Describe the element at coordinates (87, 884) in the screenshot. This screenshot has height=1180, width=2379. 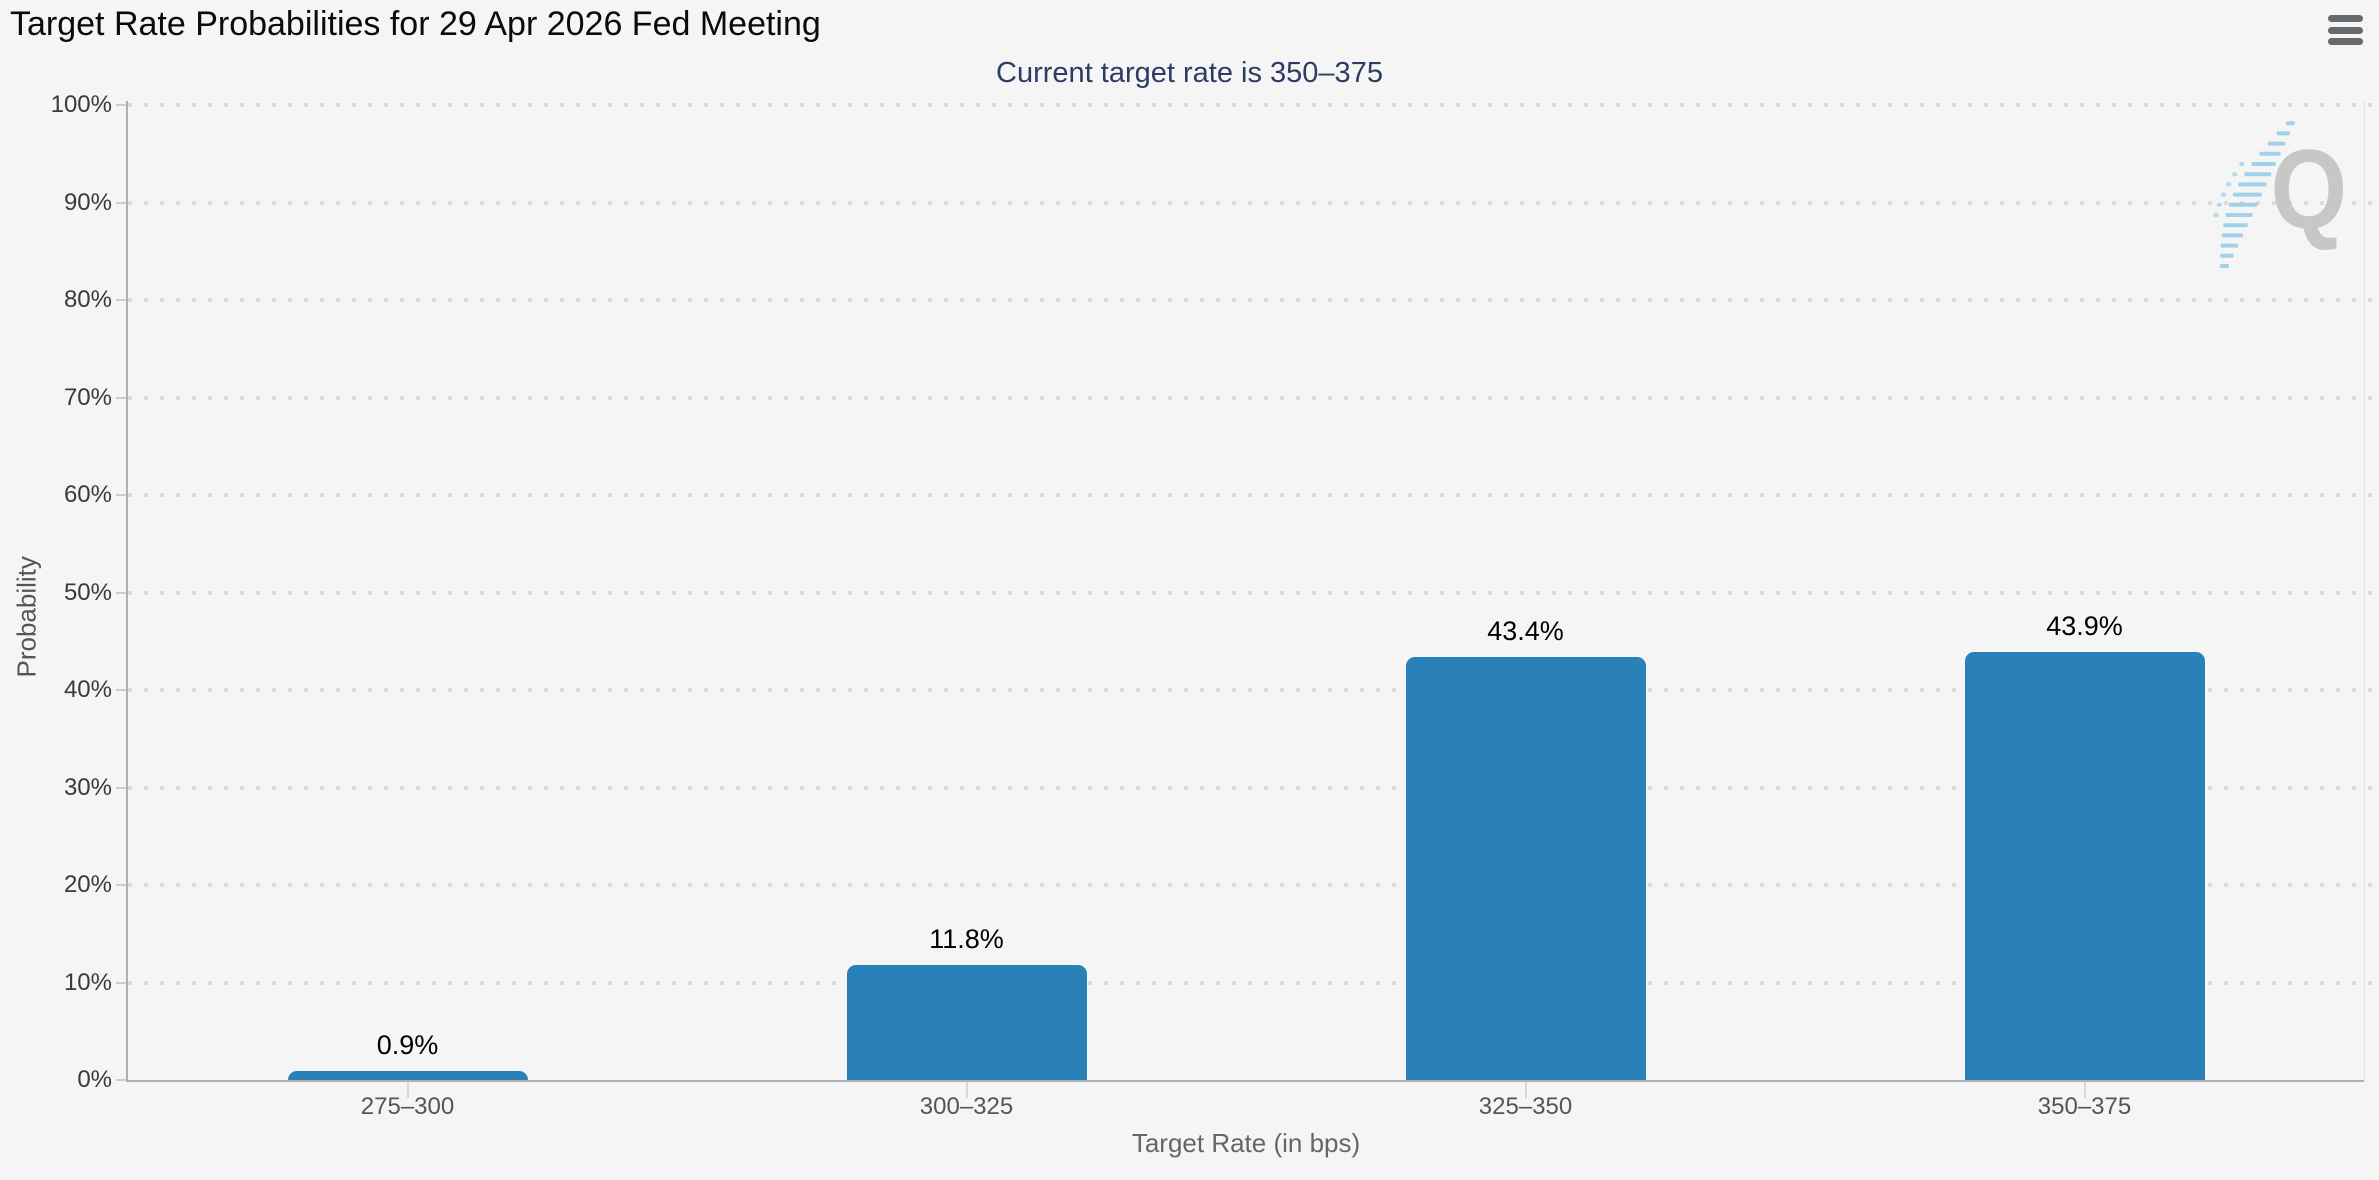
I see `y-tick-label: 20%` at that location.